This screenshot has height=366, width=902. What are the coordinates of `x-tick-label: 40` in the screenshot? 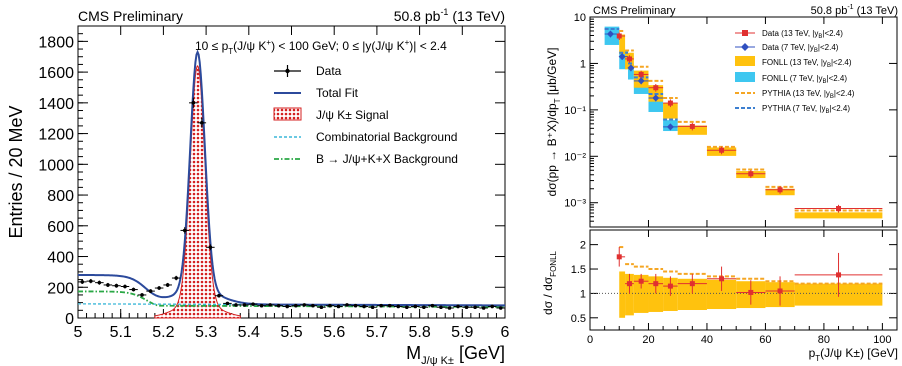 It's located at (707, 340).